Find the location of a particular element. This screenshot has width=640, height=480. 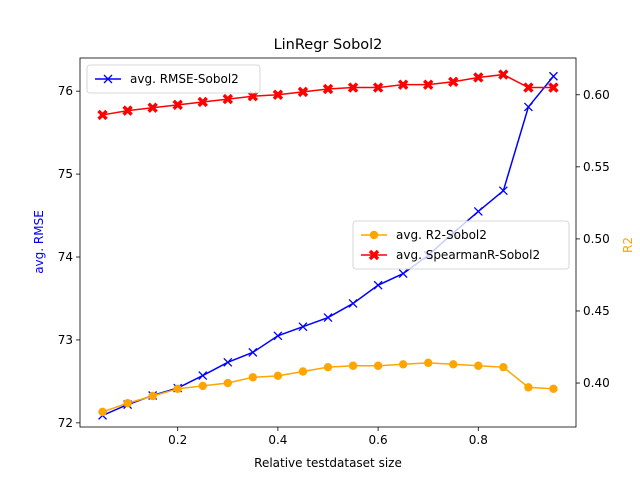

x-tick-label: 0.6 is located at coordinates (378, 440).